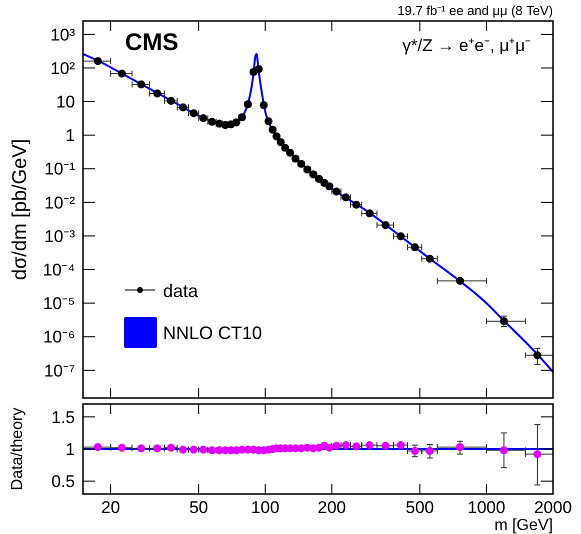 The width and height of the screenshot is (581, 534). Describe the element at coordinates (475, 10) in the screenshot. I see `text: 19.7 fb⁻¹ ee and μμ (8 TeV)` at that location.